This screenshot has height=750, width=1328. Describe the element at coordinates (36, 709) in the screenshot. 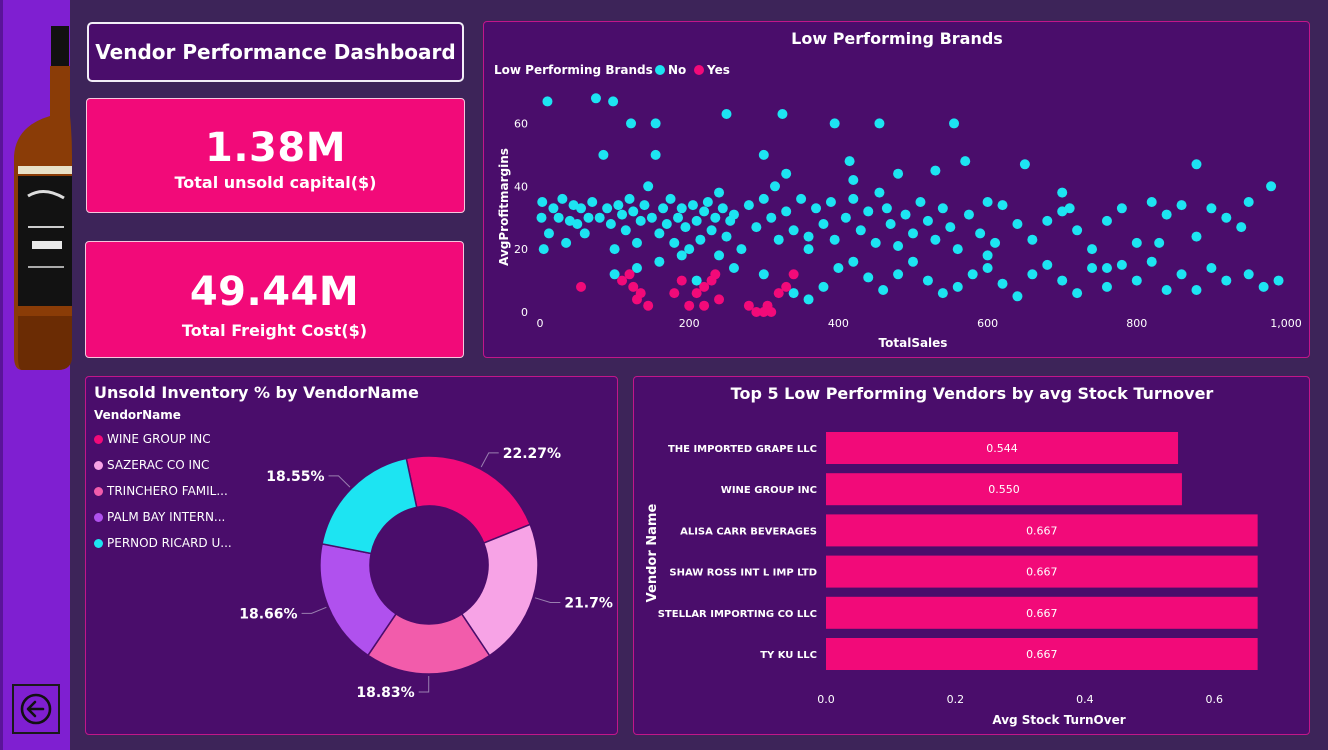

I see `back-button` at that location.